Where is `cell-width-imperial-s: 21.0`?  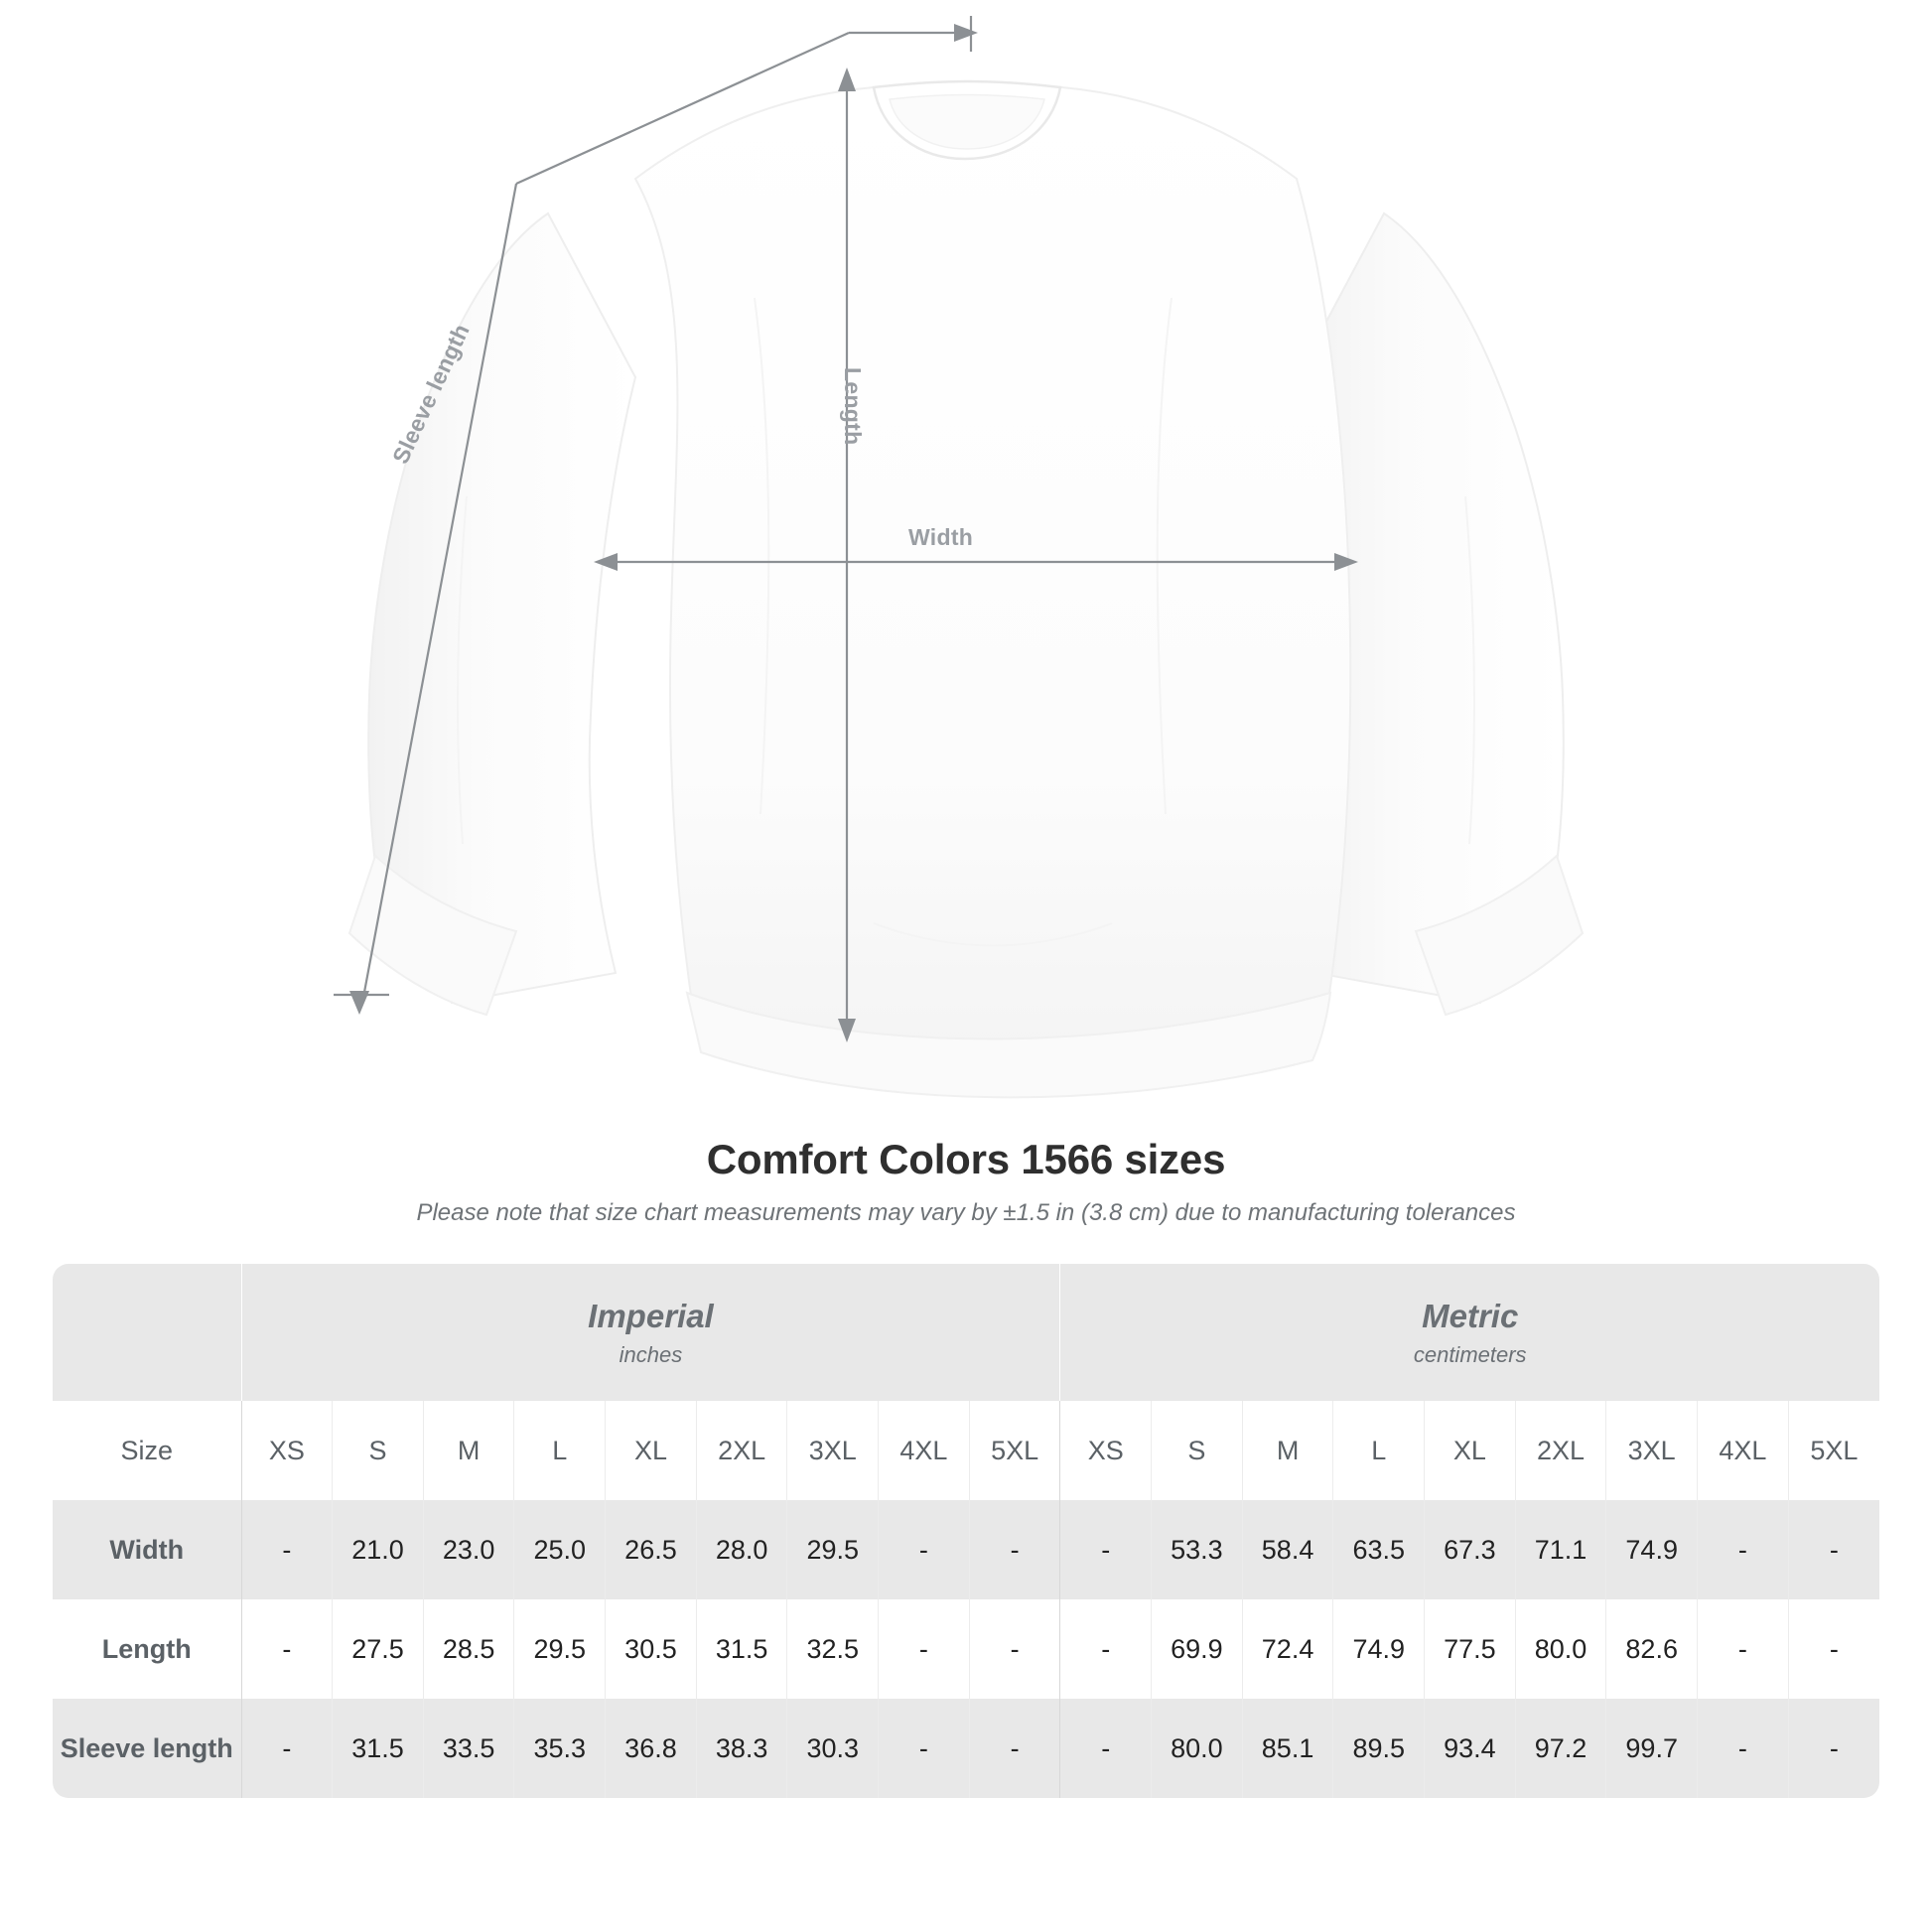 cell-width-imperial-s: 21.0 is located at coordinates (378, 1550).